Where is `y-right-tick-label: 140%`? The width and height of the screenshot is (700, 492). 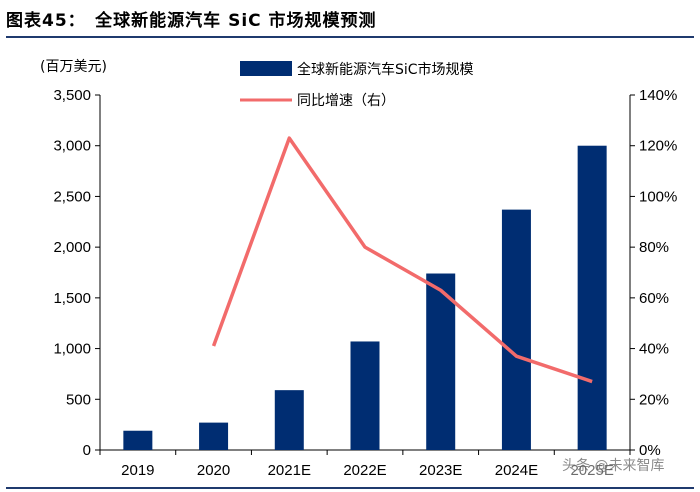 y-right-tick-label: 140% is located at coordinates (658, 95).